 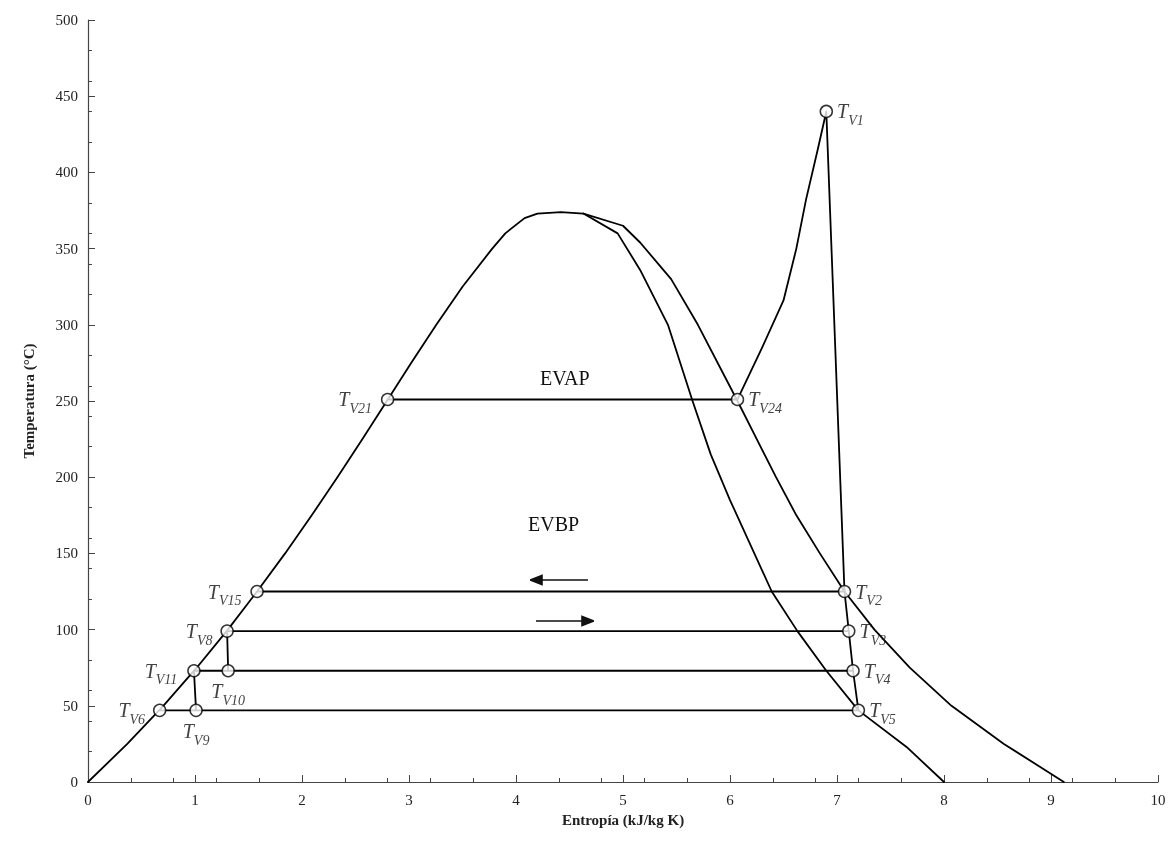 I want to click on y-tick-label: 250, so click(x=66, y=401).